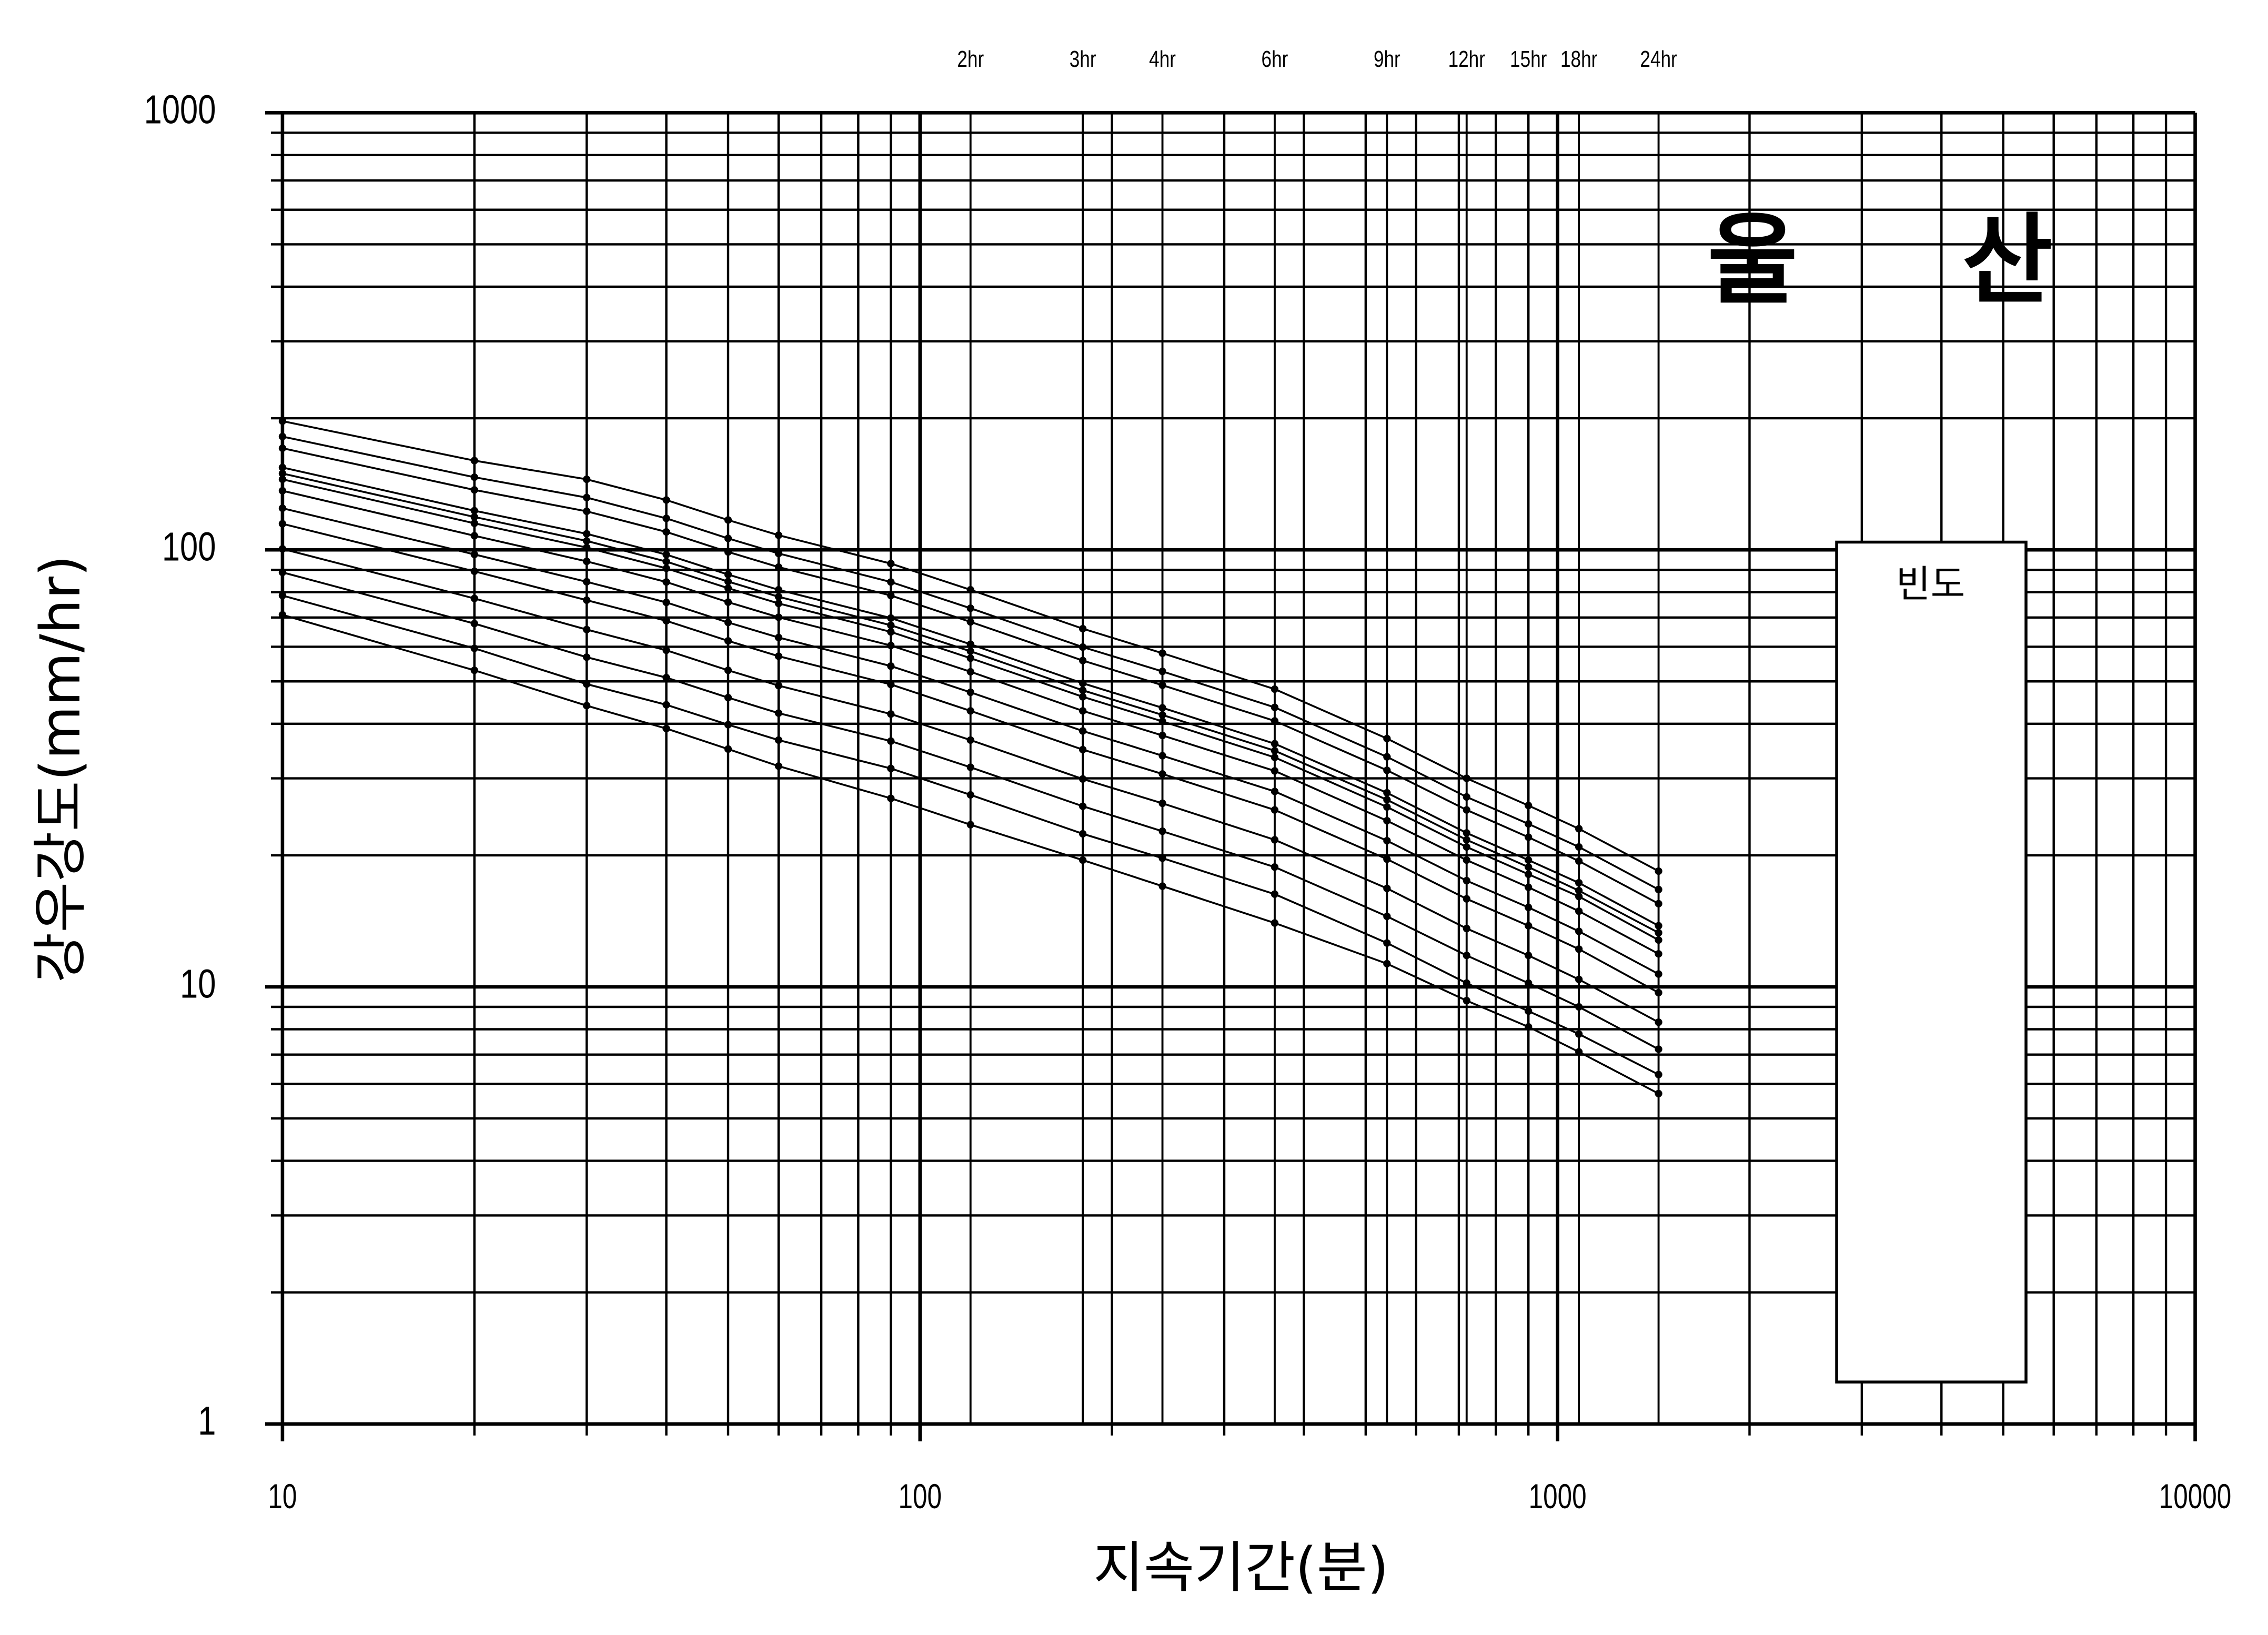 This screenshot has height=1635, width=2268. I want to click on top-duration-label: 24hr, so click(1658, 59).